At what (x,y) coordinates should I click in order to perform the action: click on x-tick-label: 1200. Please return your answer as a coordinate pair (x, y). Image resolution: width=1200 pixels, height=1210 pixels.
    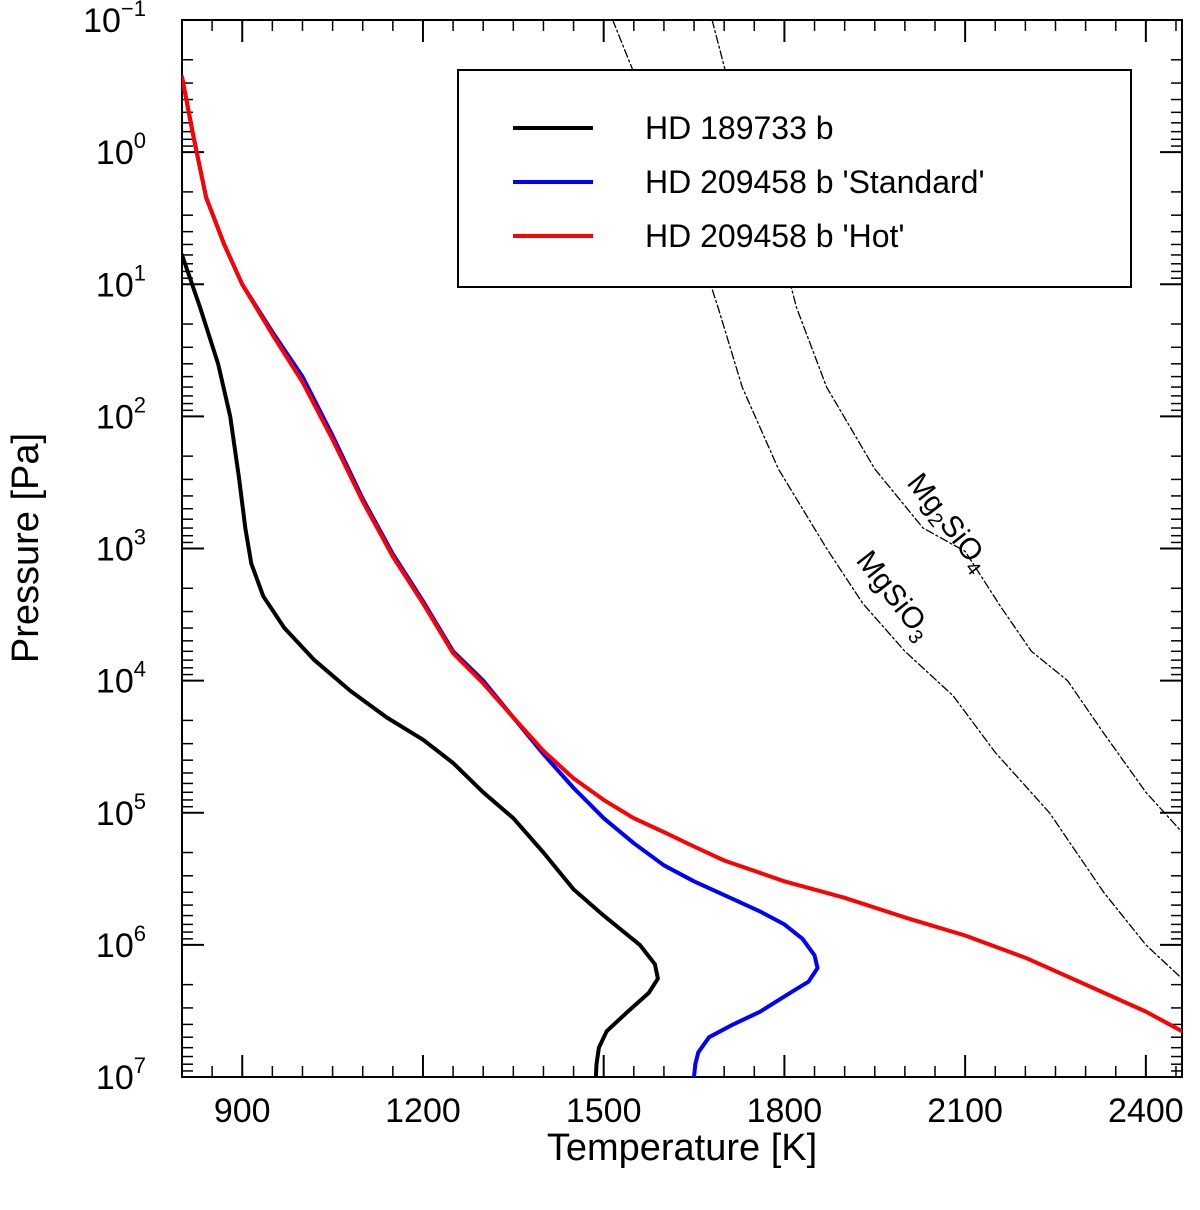
    Looking at the image, I should click on (423, 1111).